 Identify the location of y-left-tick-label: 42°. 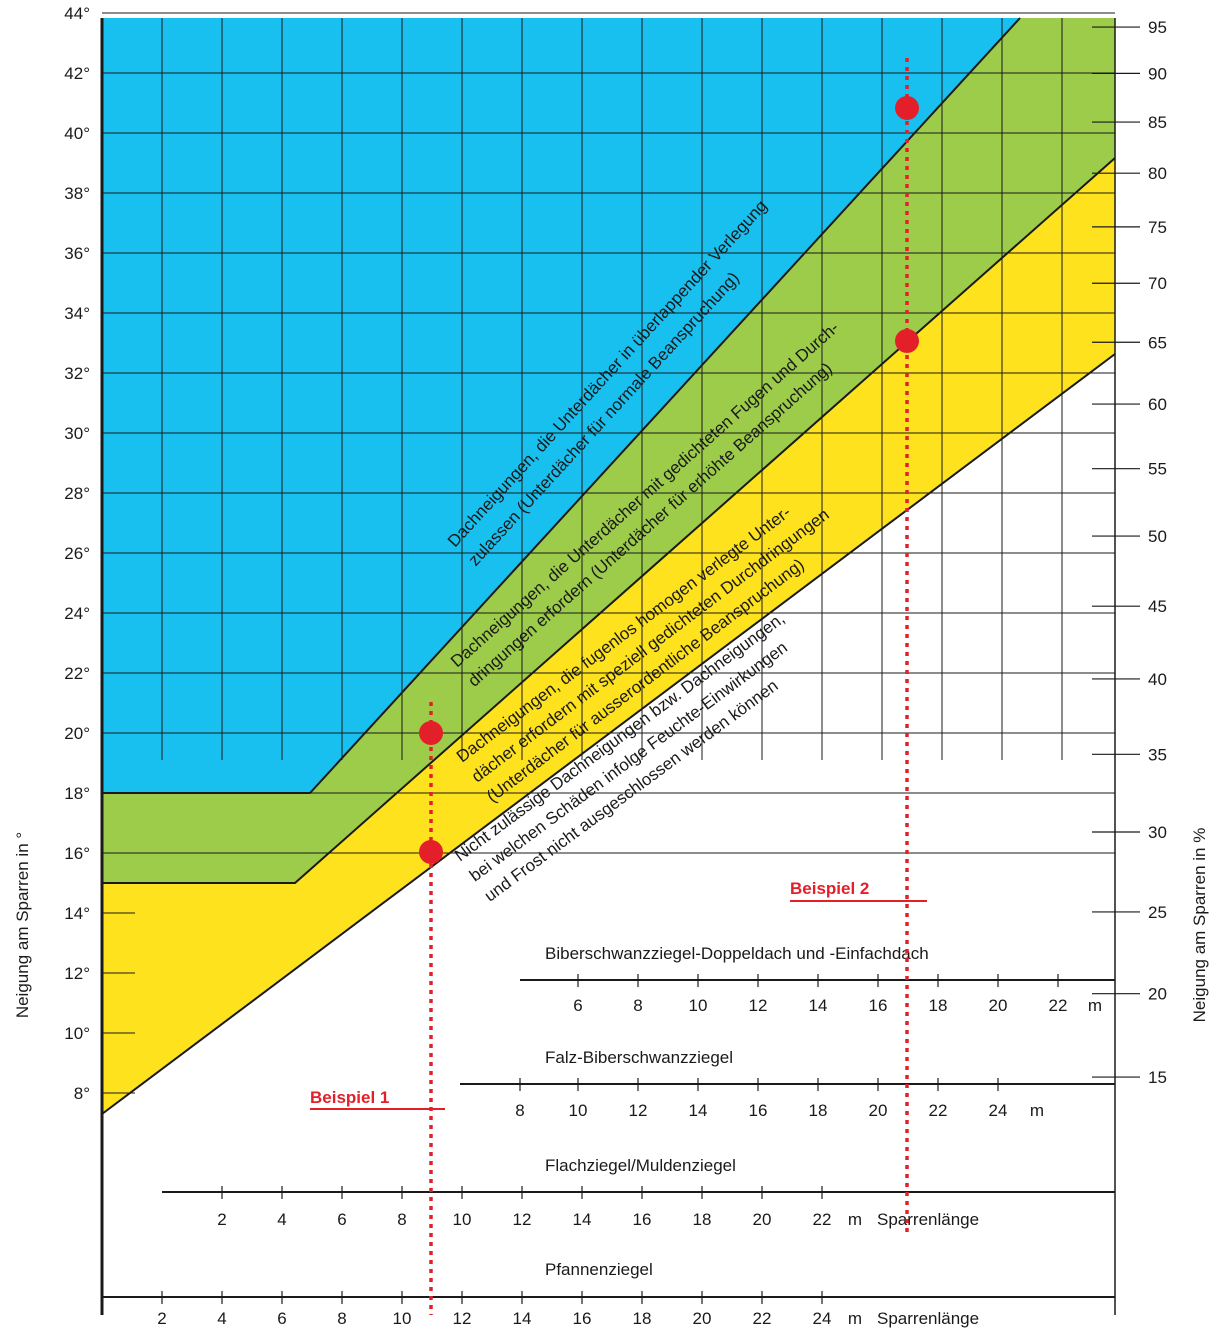
(77, 73).